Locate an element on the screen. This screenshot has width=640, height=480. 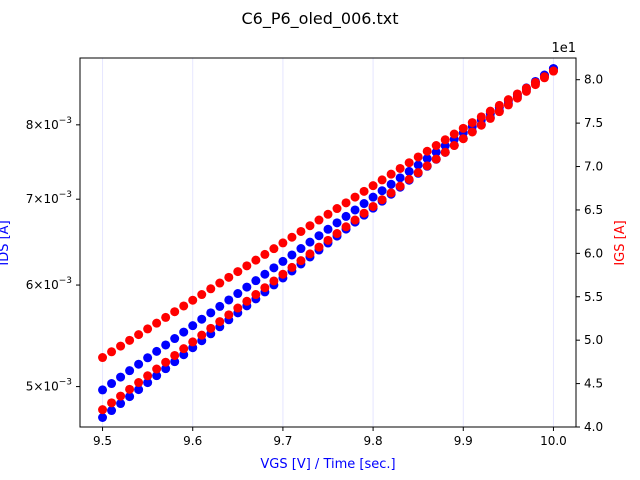
y-right-tick-label: 7.0 is located at coordinates (593, 167).